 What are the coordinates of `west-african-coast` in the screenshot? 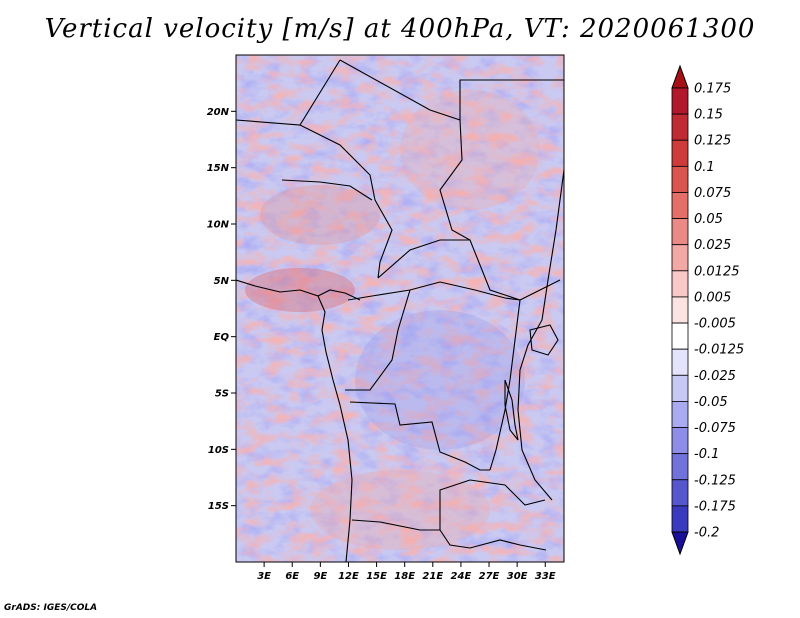 It's located at (294, 420).